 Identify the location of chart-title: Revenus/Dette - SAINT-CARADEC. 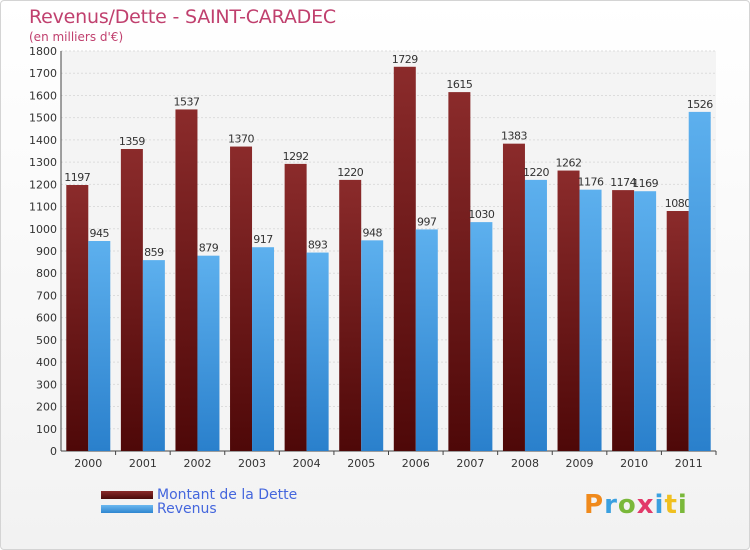
(182, 17).